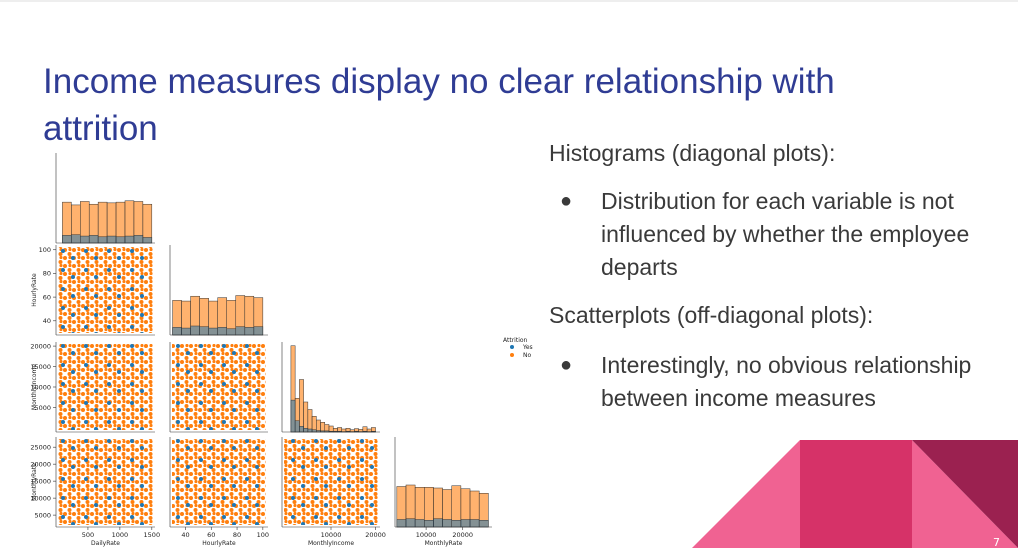 This screenshot has height=548, width=1018. Describe the element at coordinates (711, 315) in the screenshot. I see `heading: Scatterplots (off-diagonal plots):` at that location.